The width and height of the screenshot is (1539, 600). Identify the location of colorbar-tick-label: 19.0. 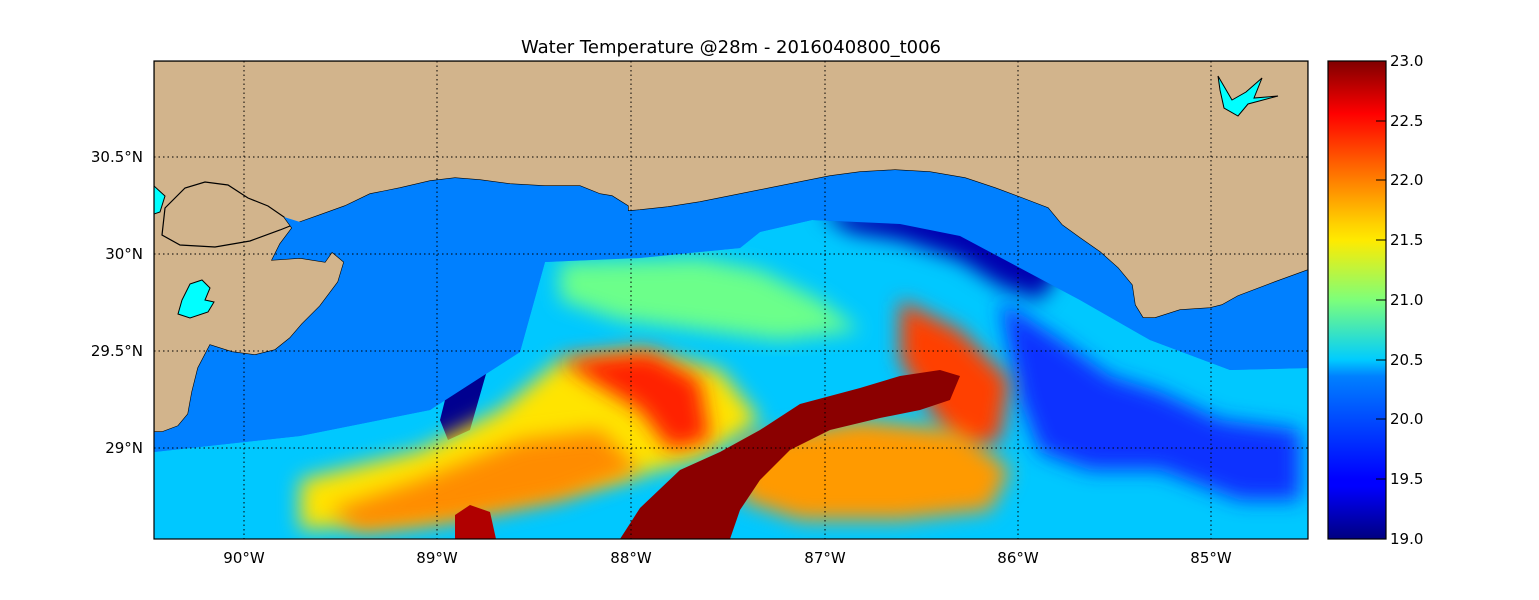
(1406, 539).